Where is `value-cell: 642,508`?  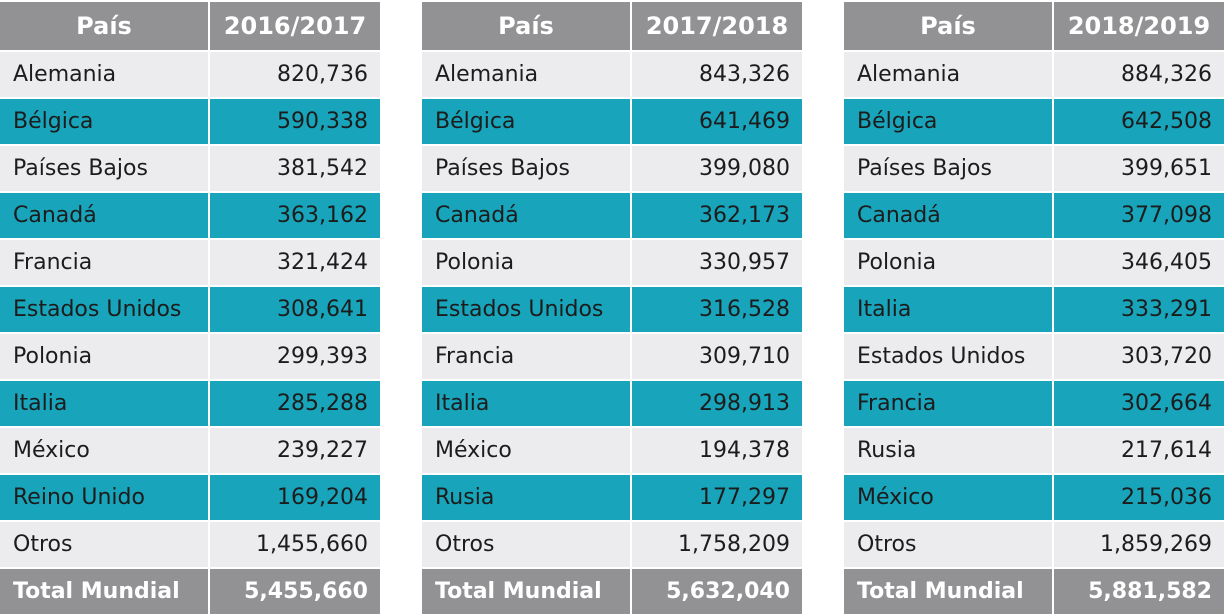 value-cell: 642,508 is located at coordinates (1166, 121).